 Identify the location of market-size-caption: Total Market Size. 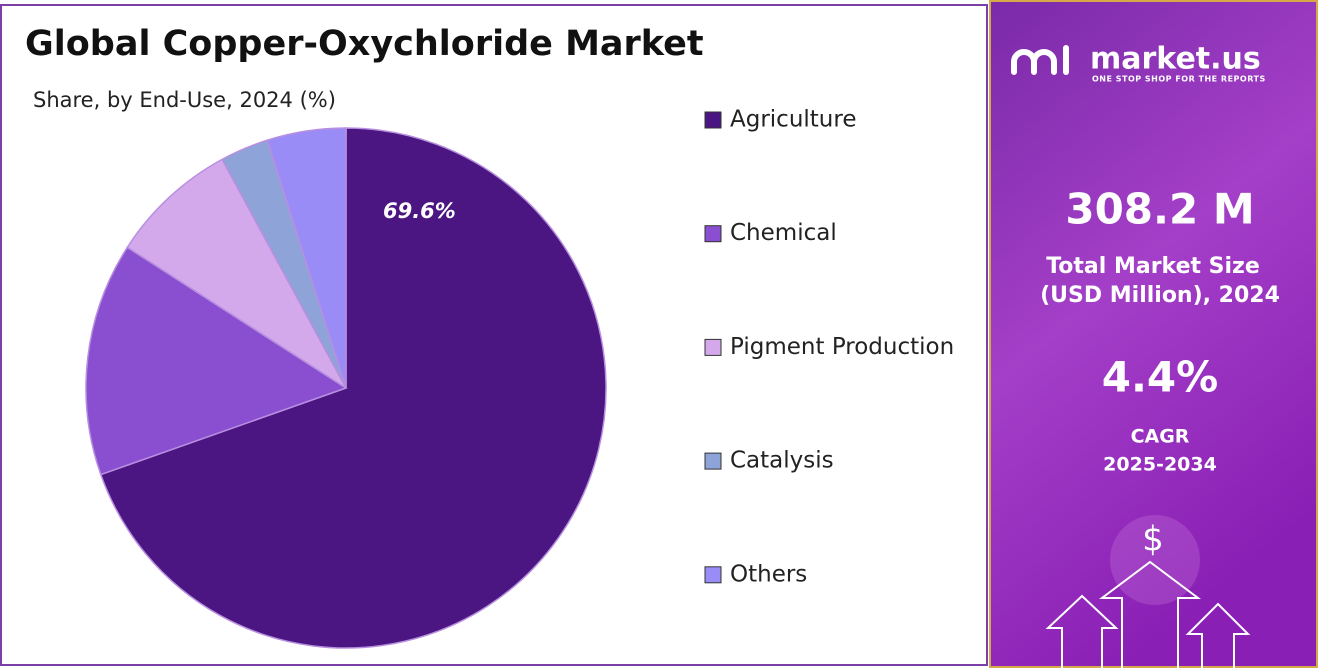
(1153, 266).